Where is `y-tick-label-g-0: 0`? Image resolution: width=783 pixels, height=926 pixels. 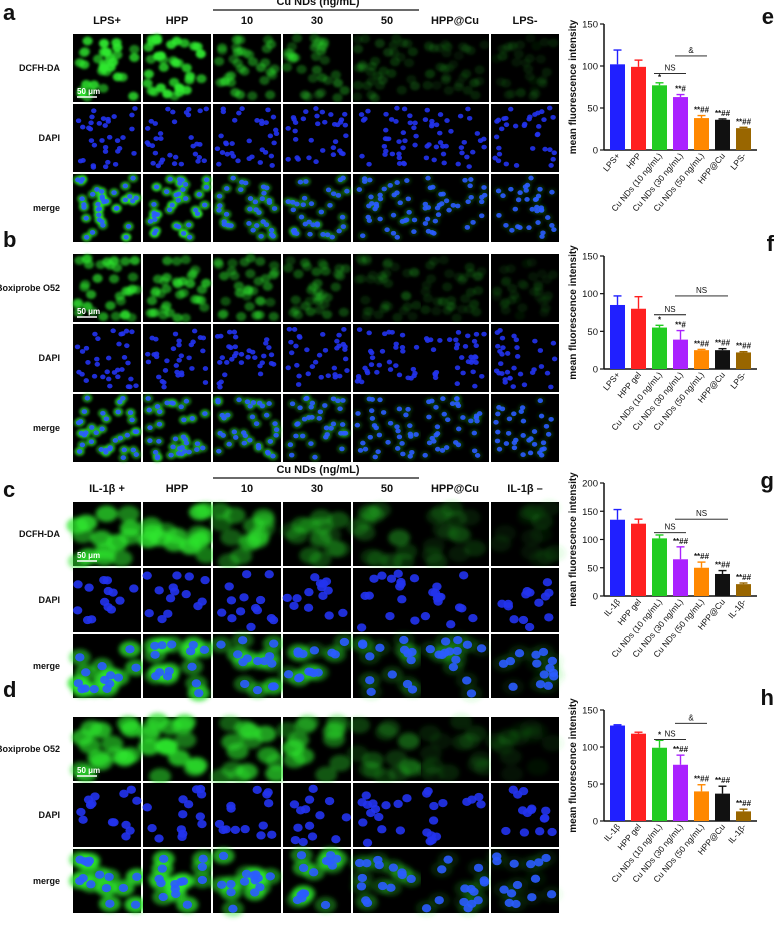 y-tick-label-g-0: 0 is located at coordinates (595, 597).